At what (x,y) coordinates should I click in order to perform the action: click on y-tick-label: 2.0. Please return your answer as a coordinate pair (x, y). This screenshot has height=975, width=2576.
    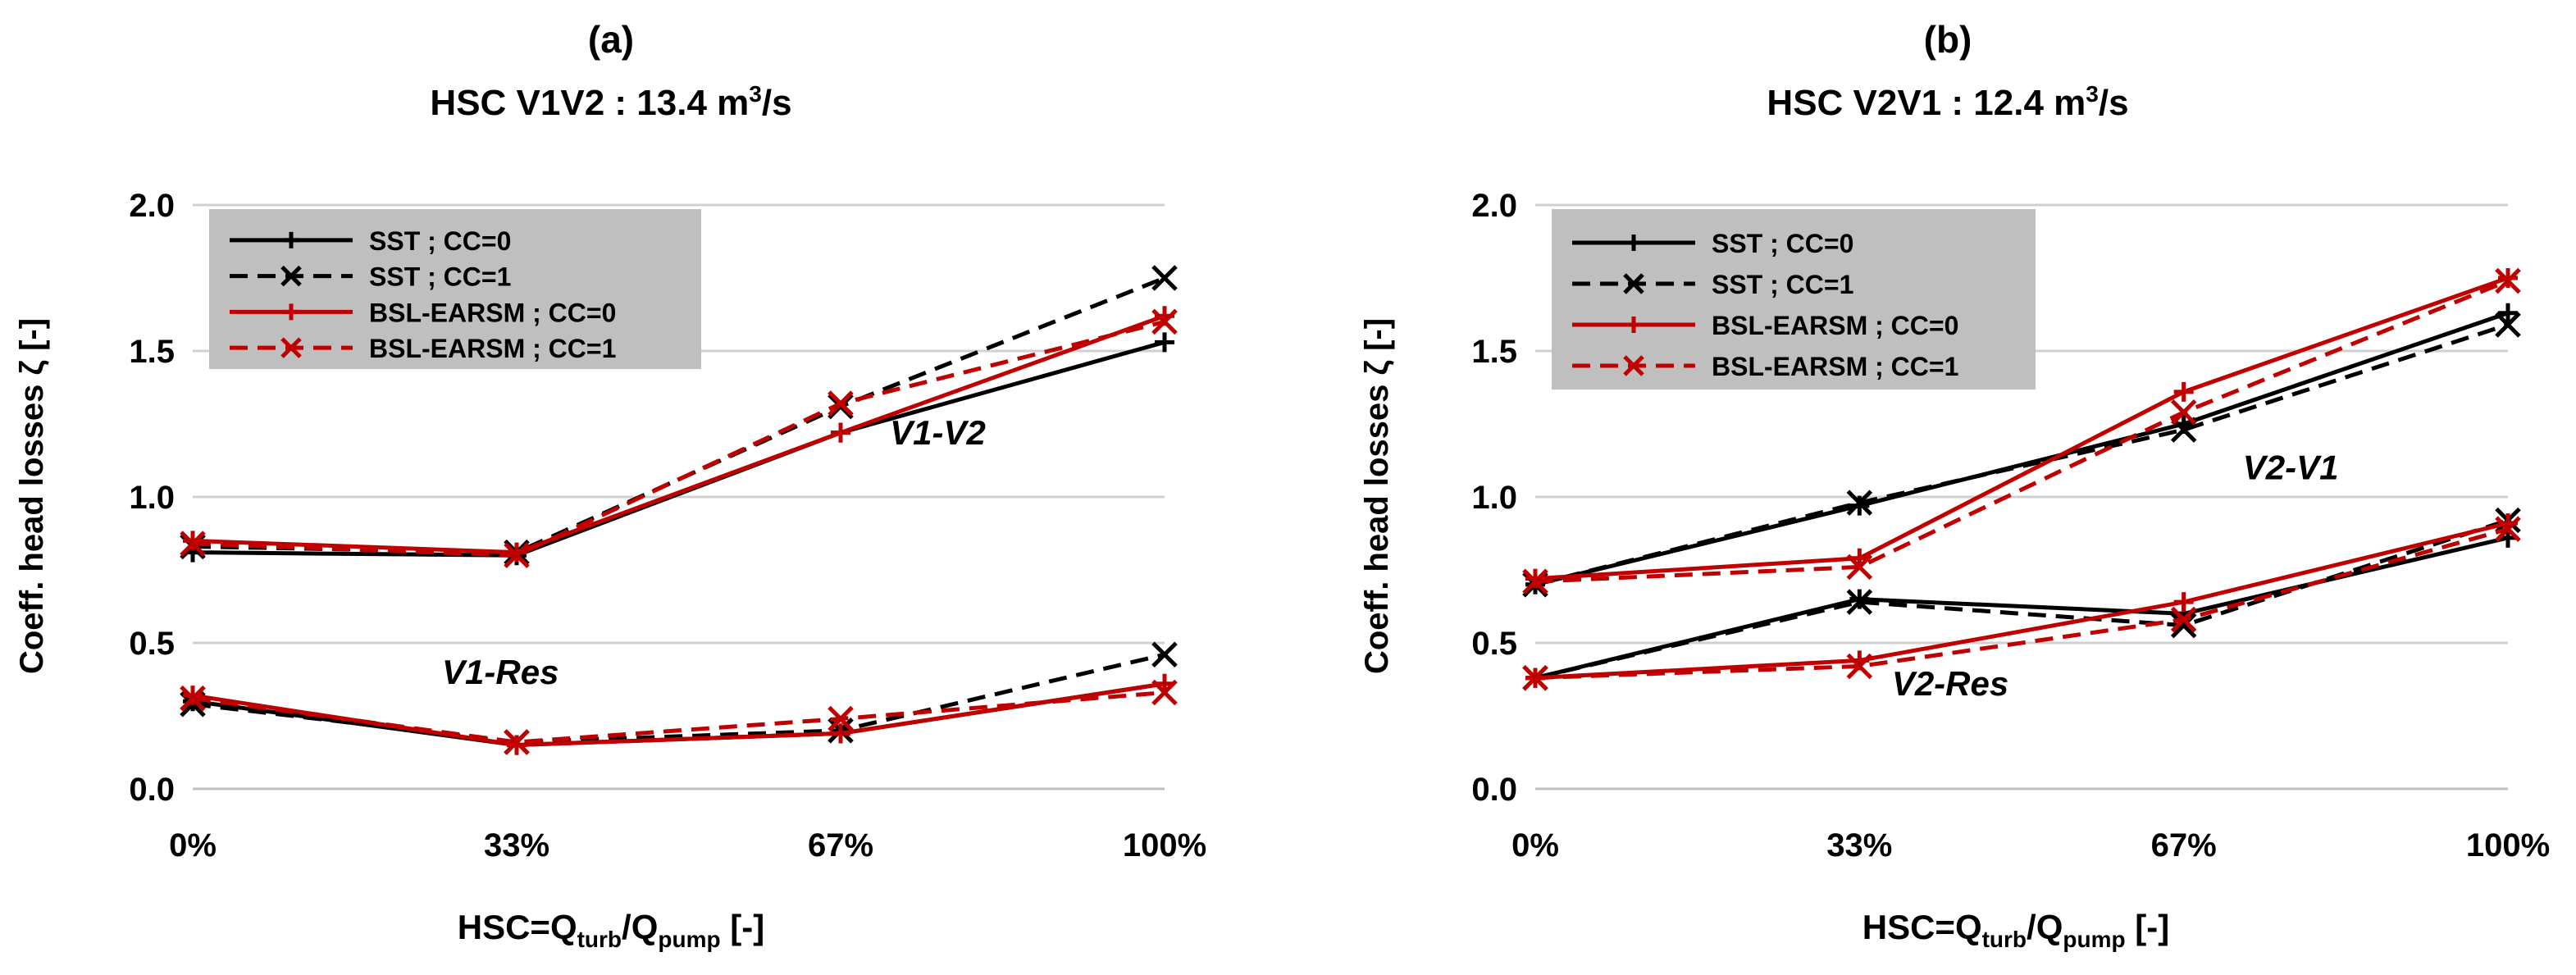
    Looking at the image, I should click on (1494, 206).